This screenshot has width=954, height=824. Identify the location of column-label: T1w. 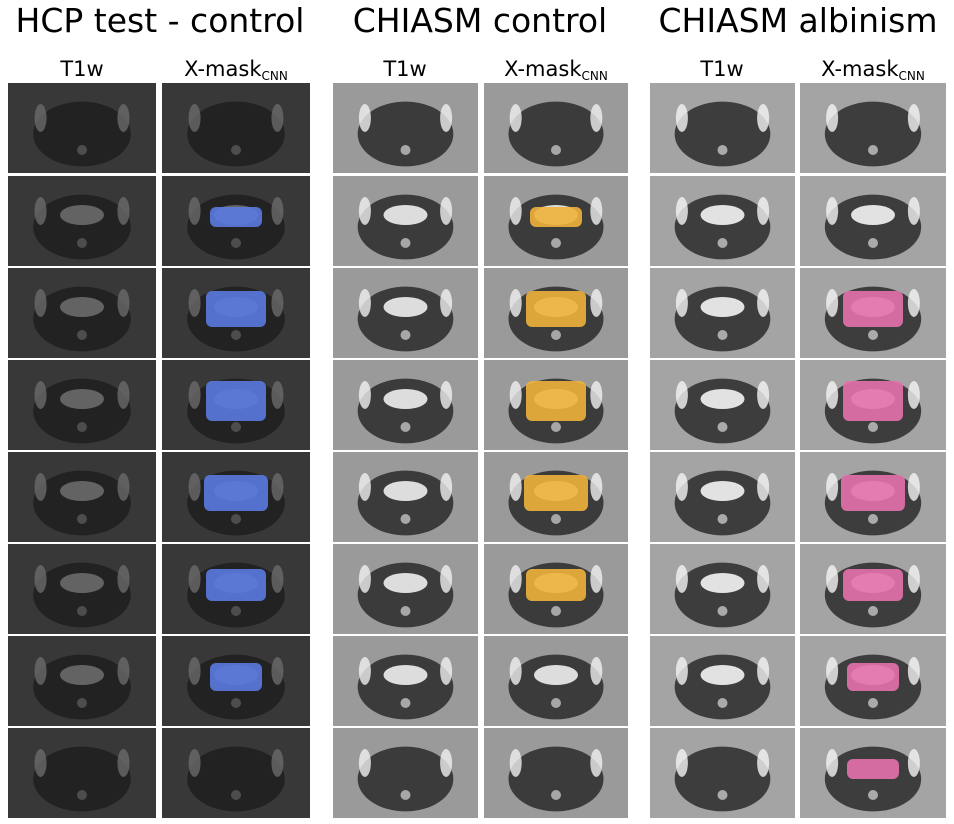
(721, 69).